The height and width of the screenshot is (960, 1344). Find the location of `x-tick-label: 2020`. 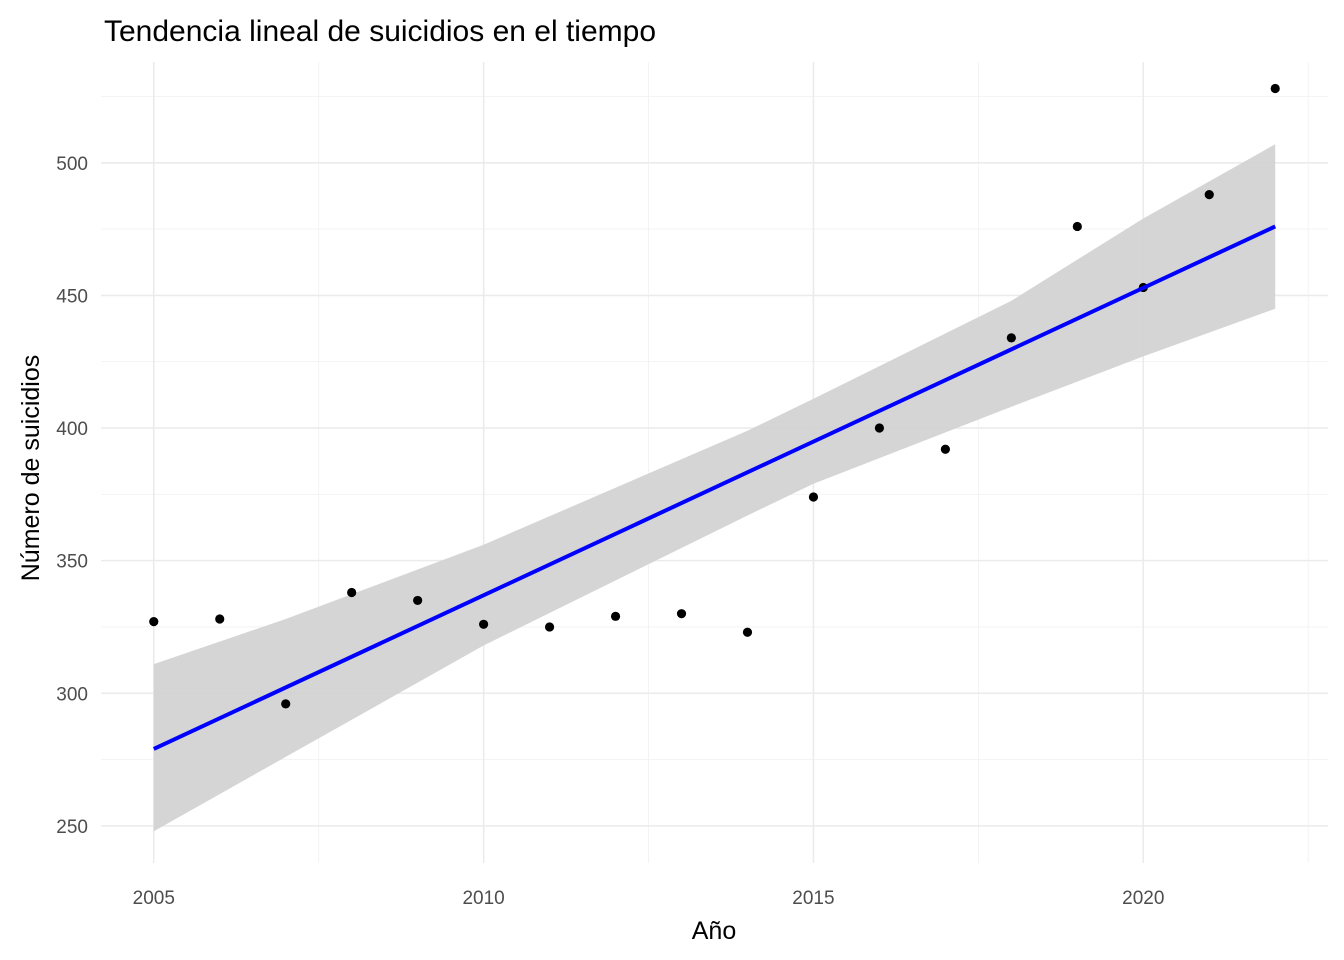

x-tick-label: 2020 is located at coordinates (1143, 898).